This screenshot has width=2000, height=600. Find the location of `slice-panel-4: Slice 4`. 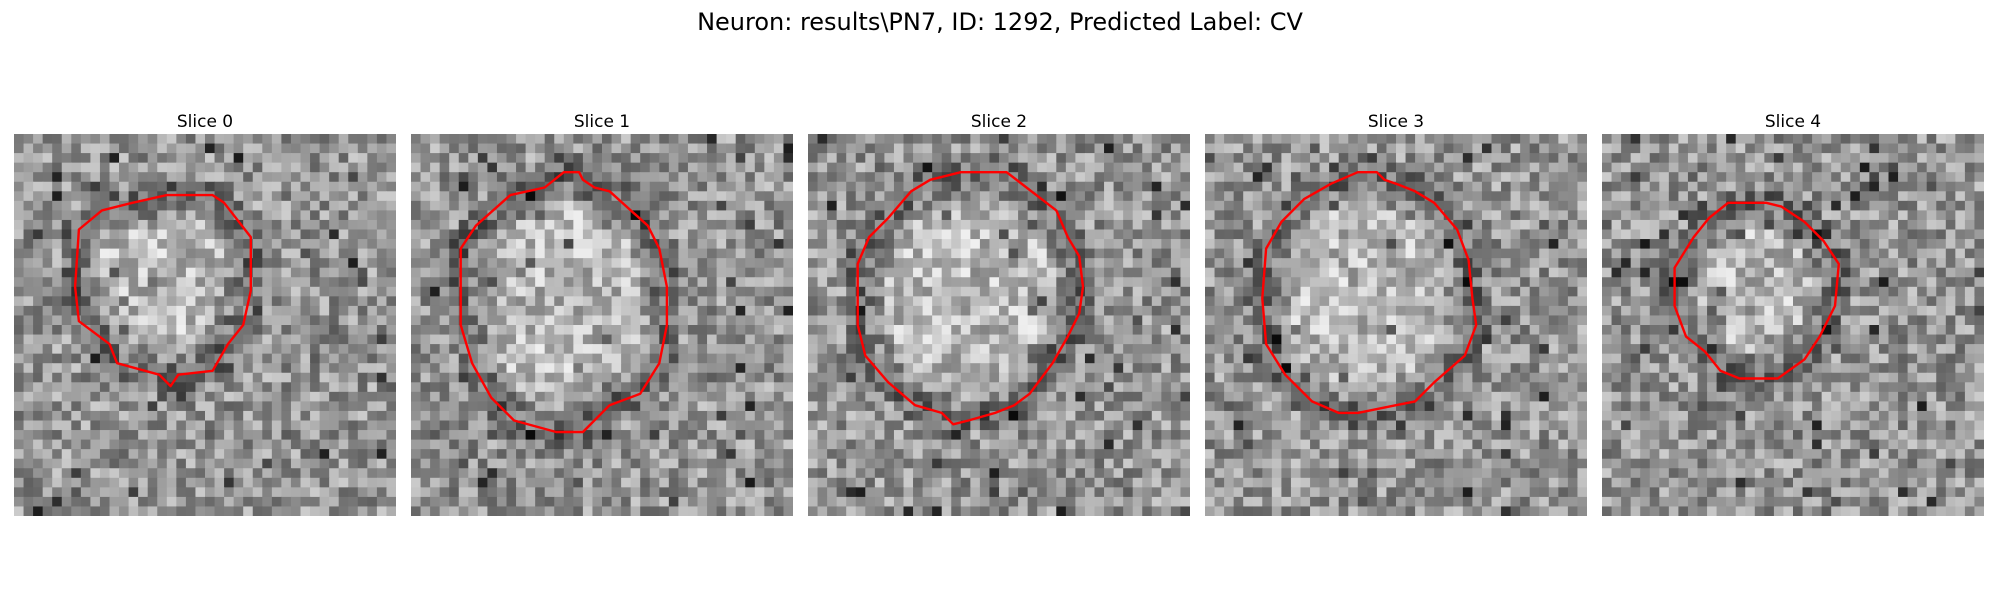

slice-panel-4: Slice 4 is located at coordinates (1793, 313).